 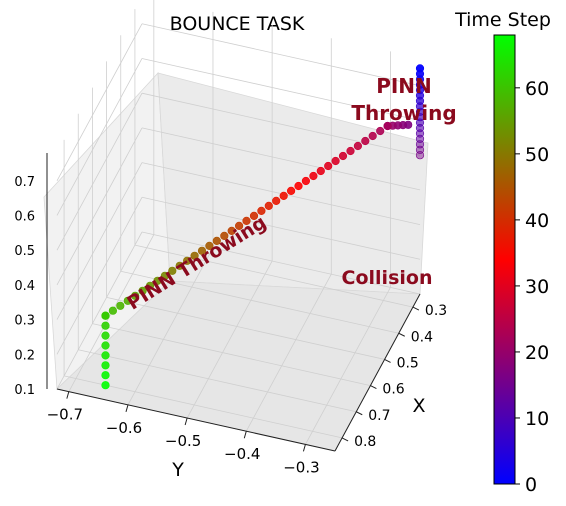 I want to click on colorbar-tick-label: 60, so click(x=537, y=89).